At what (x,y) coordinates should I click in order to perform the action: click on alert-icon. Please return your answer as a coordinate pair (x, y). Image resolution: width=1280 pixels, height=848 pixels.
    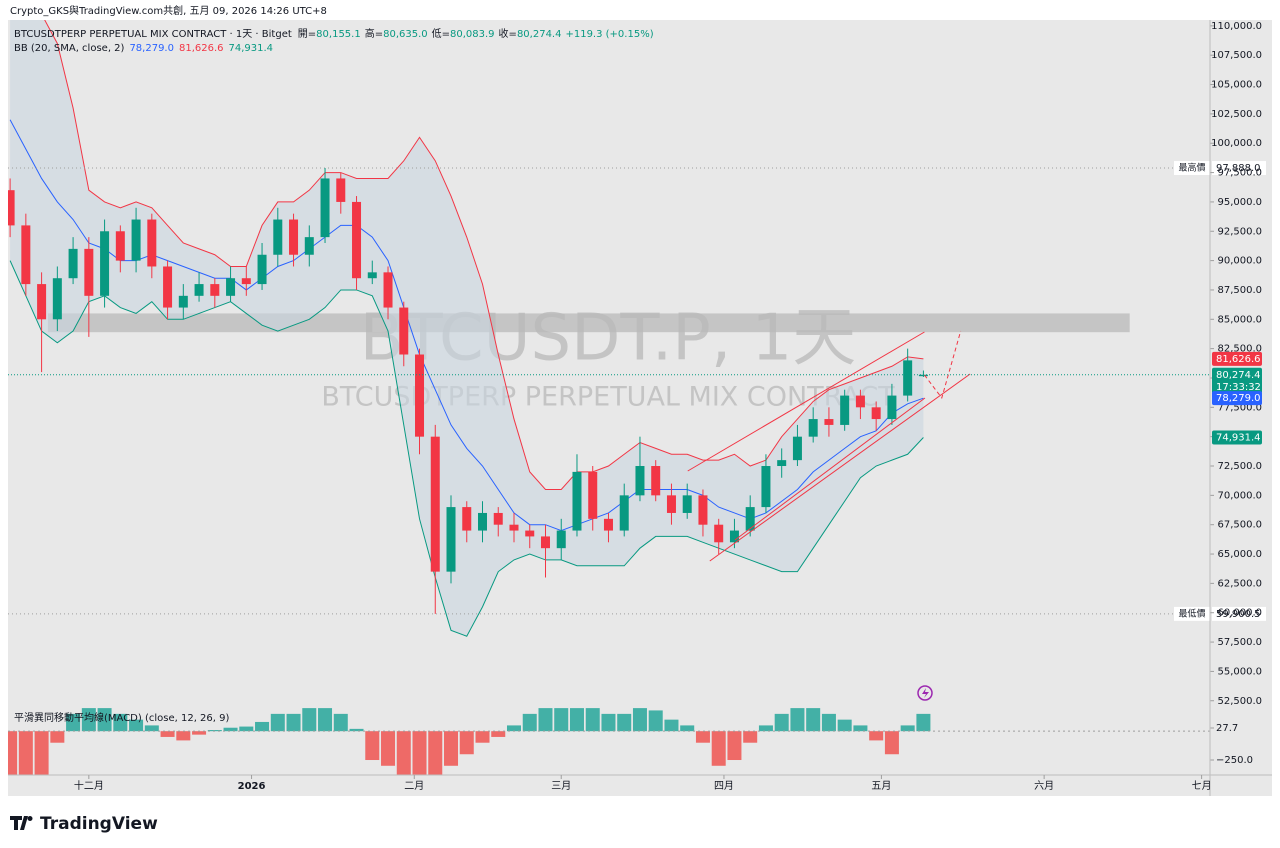
    Looking at the image, I should click on (925, 693).